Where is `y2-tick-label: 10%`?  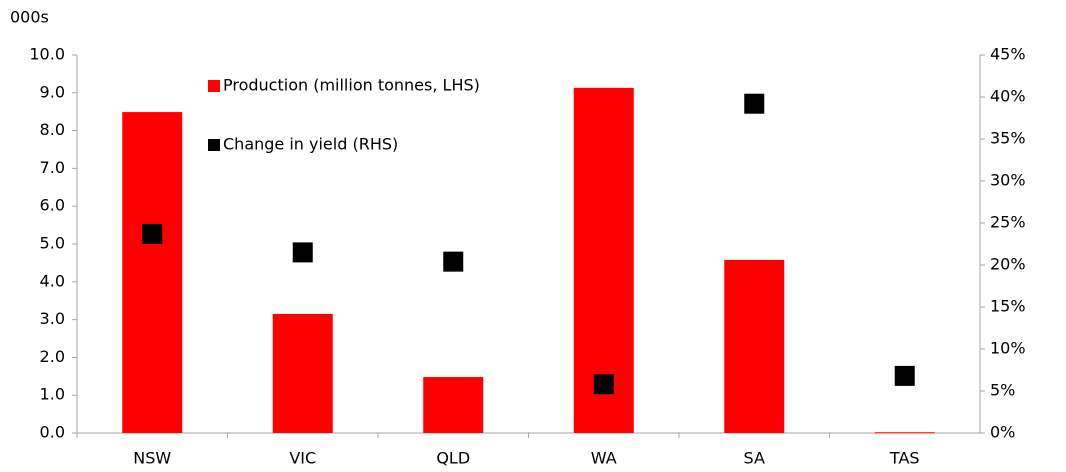
y2-tick-label: 10% is located at coordinates (1008, 348).